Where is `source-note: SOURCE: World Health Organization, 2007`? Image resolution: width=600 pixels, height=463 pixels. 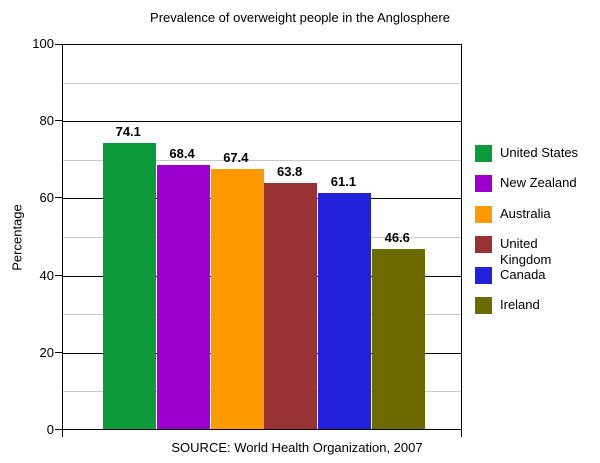
source-note: SOURCE: World Health Organization, 2007 is located at coordinates (297, 447).